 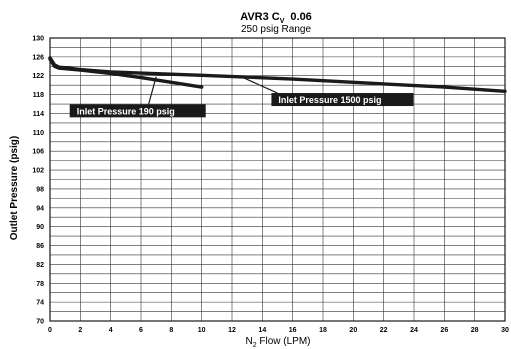 What do you see at coordinates (255, 345) in the screenshot?
I see `x-axis-label-subscript: 2` at bounding box center [255, 345].